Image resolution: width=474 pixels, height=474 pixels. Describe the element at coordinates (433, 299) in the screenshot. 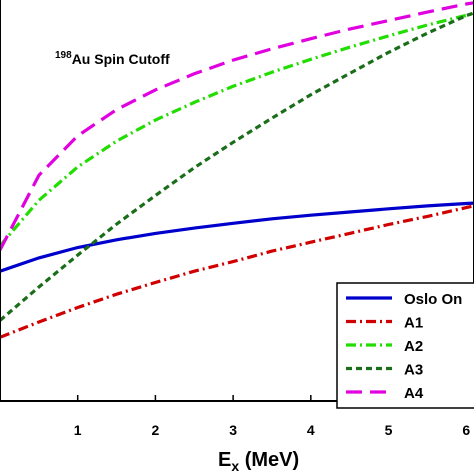

I see `legend-label-oslo-on: Oslo On` at that location.